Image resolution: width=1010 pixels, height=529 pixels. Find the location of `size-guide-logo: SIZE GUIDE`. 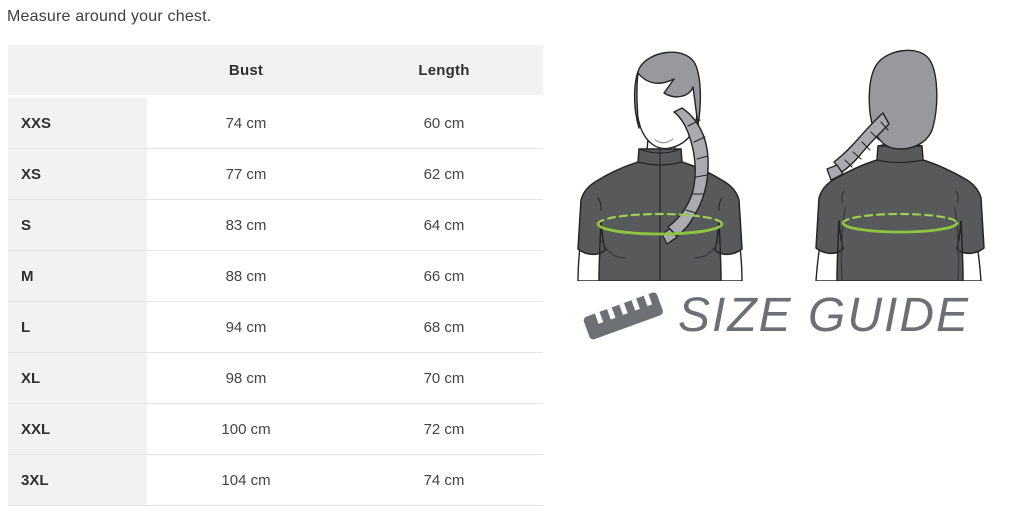

size-guide-logo: SIZE GUIDE is located at coordinates (776, 315).